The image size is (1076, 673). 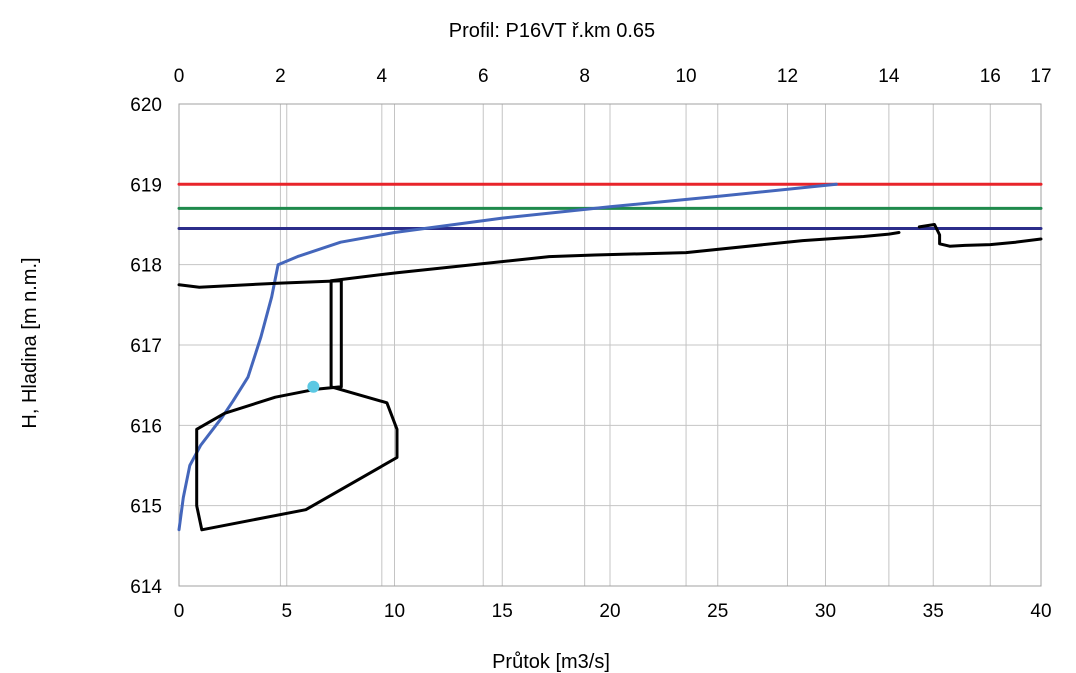 What do you see at coordinates (313, 386) in the screenshot?
I see `data-point-marker` at bounding box center [313, 386].